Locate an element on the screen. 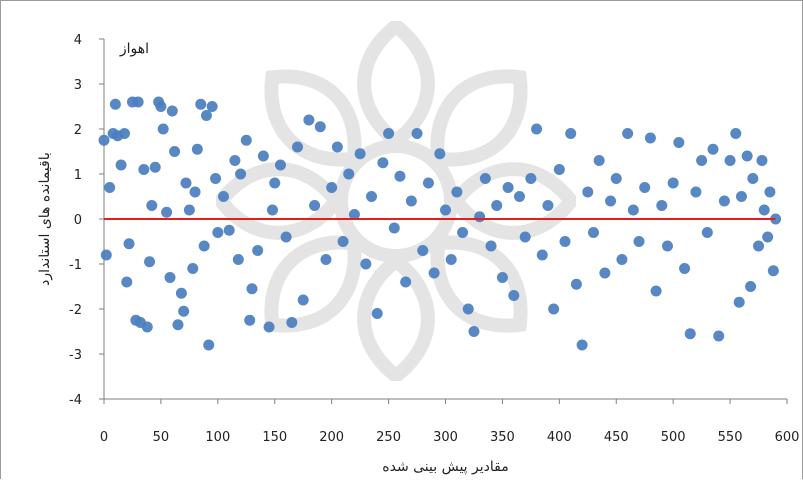 Image resolution: width=803 pixels, height=480 pixels. x-tick-label: 50 is located at coordinates (161, 437).